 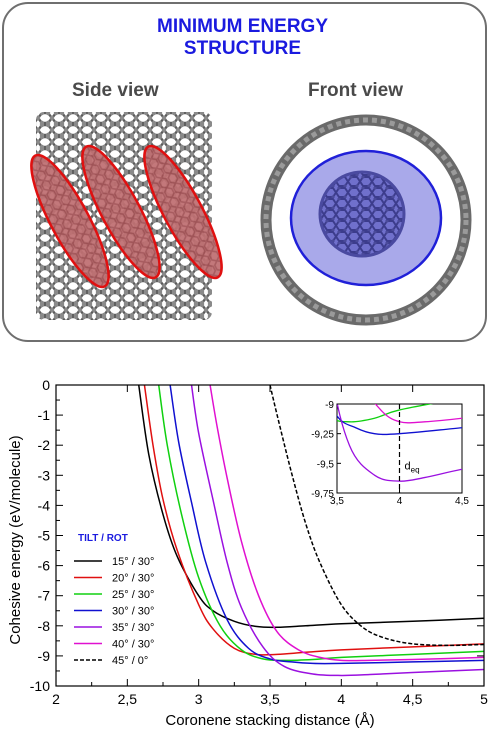 What do you see at coordinates (337, 501) in the screenshot?
I see `inset-x-tick-label: 3,5` at bounding box center [337, 501].